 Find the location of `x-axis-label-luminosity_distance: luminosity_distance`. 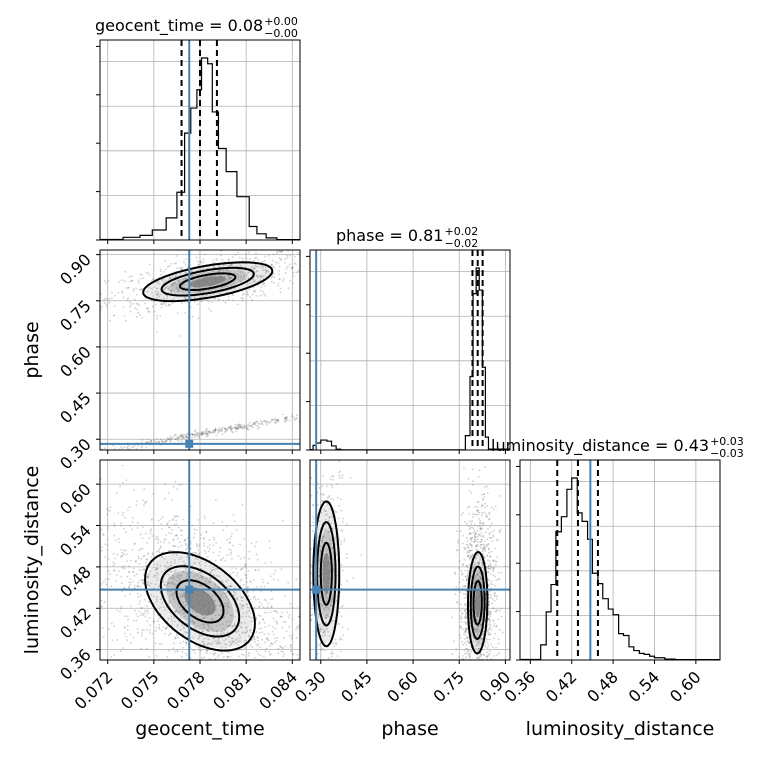

x-axis-label-luminosity_distance: luminosity_distance is located at coordinates (620, 729).